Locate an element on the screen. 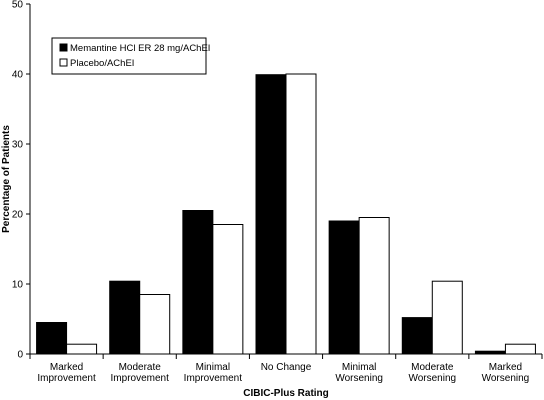 The height and width of the screenshot is (400, 544). legend-box is located at coordinates (129, 56).